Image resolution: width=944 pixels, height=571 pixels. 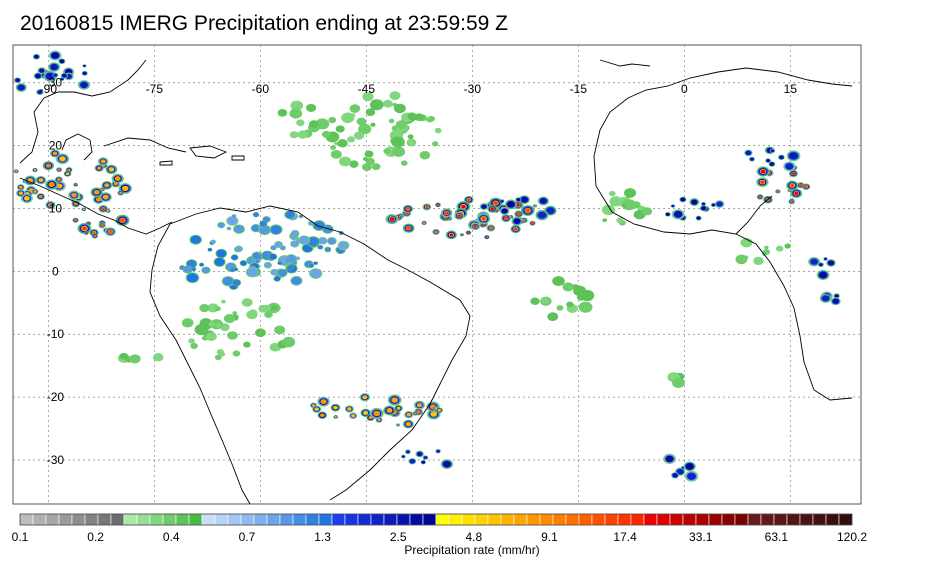 What do you see at coordinates (777, 537) in the screenshot?
I see `colorbar-tick-10: 63.1` at bounding box center [777, 537].